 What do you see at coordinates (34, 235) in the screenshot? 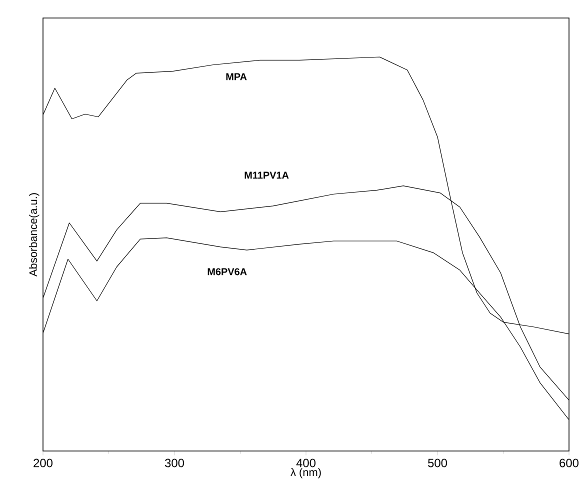
I see `y-axis-title: Absorbance(a.u.)` at bounding box center [34, 235].